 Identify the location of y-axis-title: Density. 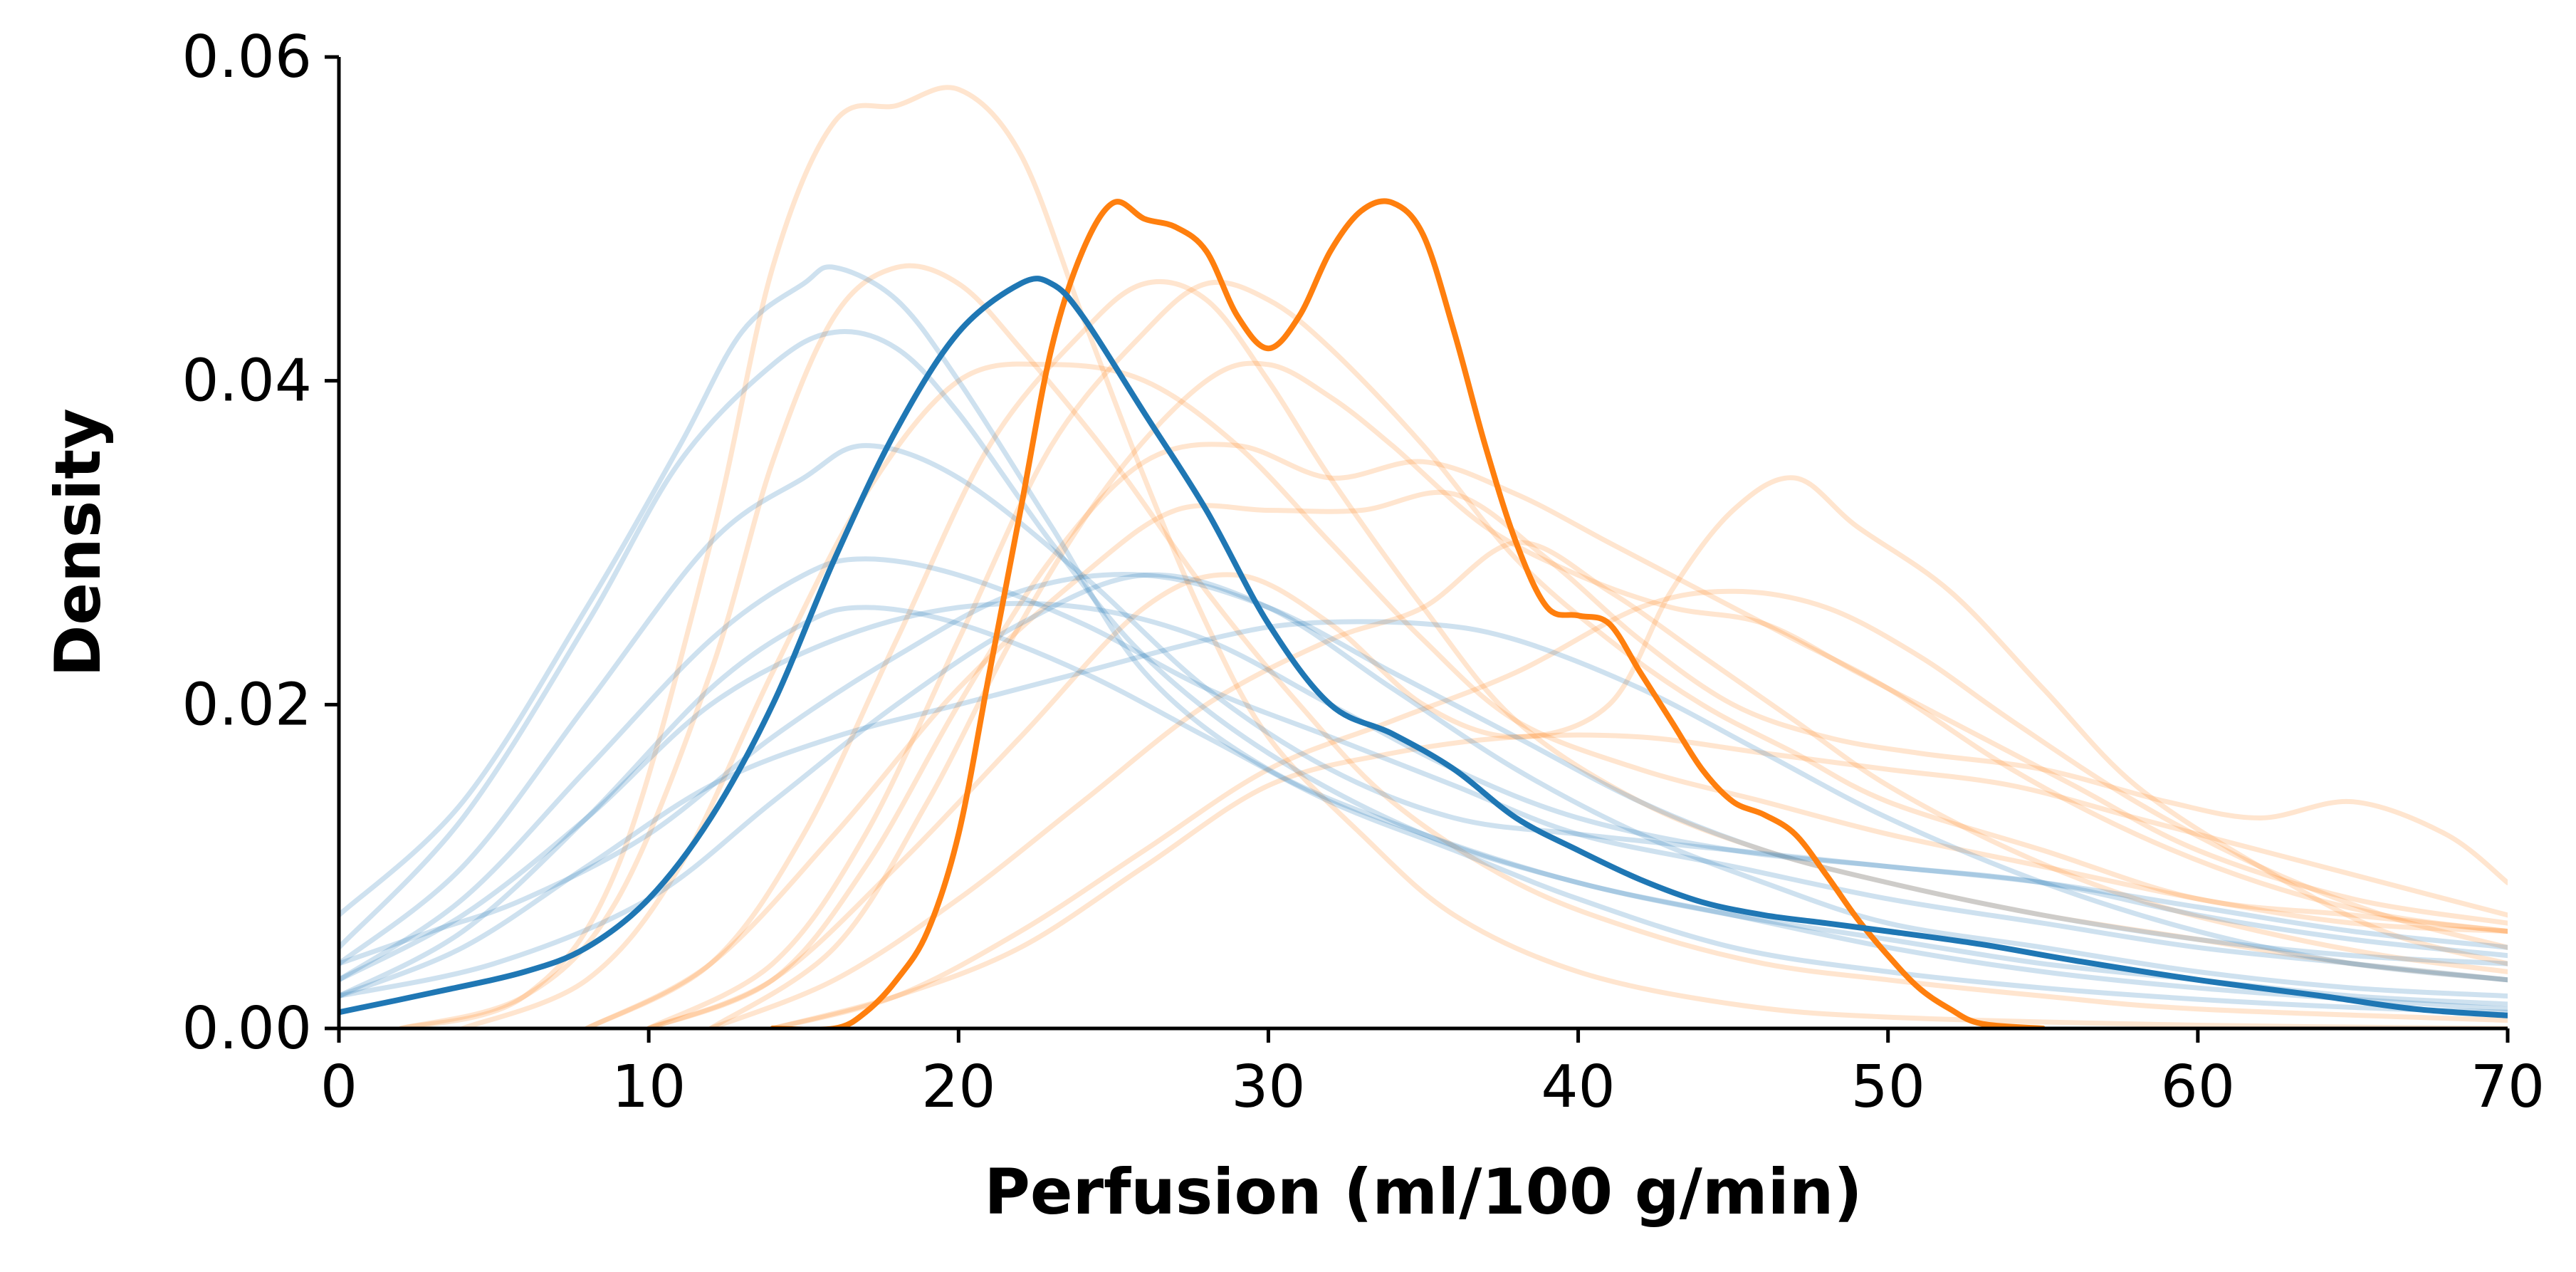
(78, 543).